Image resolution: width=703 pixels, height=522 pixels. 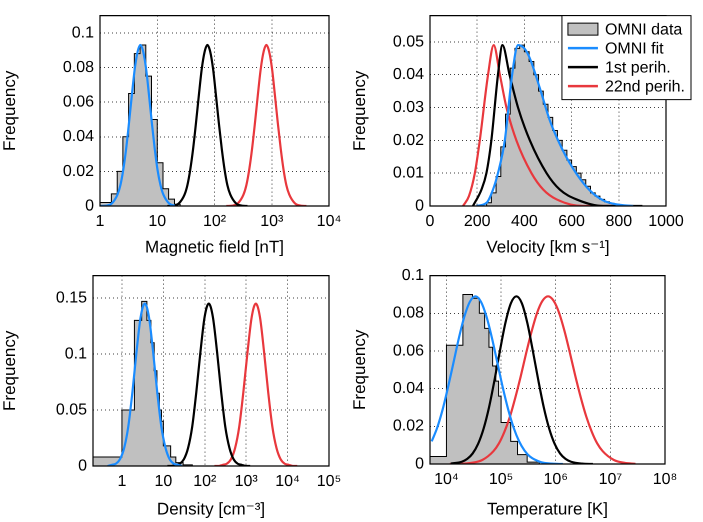 What do you see at coordinates (665, 479) in the screenshot?
I see `x-tick-label: 10⁸` at bounding box center [665, 479].